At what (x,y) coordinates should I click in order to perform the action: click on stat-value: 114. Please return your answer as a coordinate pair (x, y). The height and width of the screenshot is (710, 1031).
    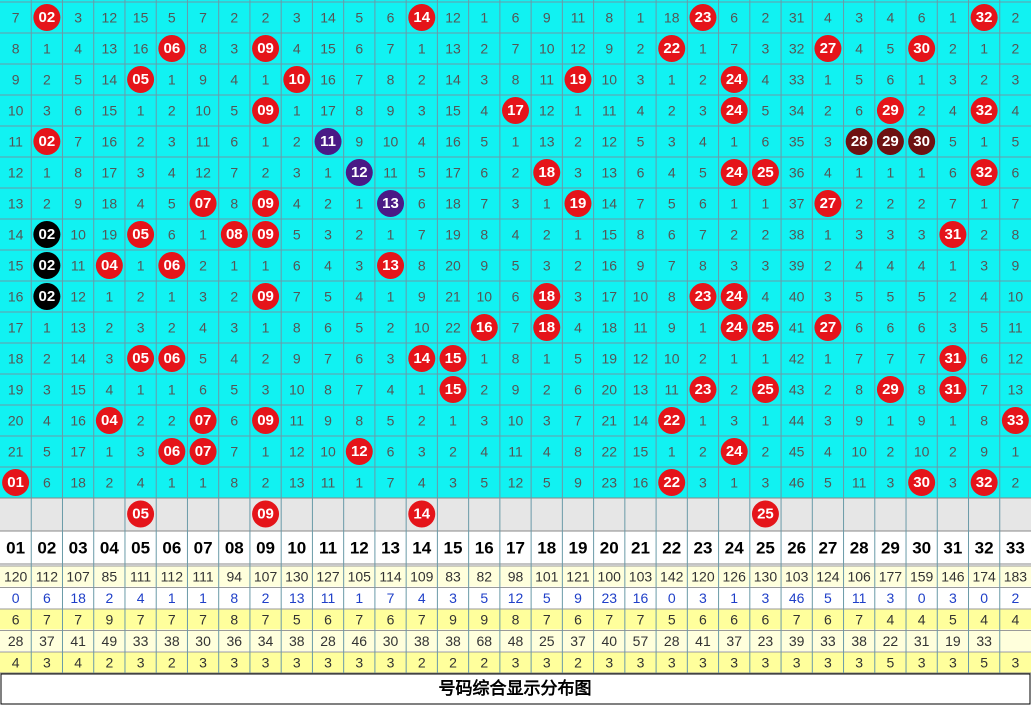
    Looking at the image, I should click on (390, 577).